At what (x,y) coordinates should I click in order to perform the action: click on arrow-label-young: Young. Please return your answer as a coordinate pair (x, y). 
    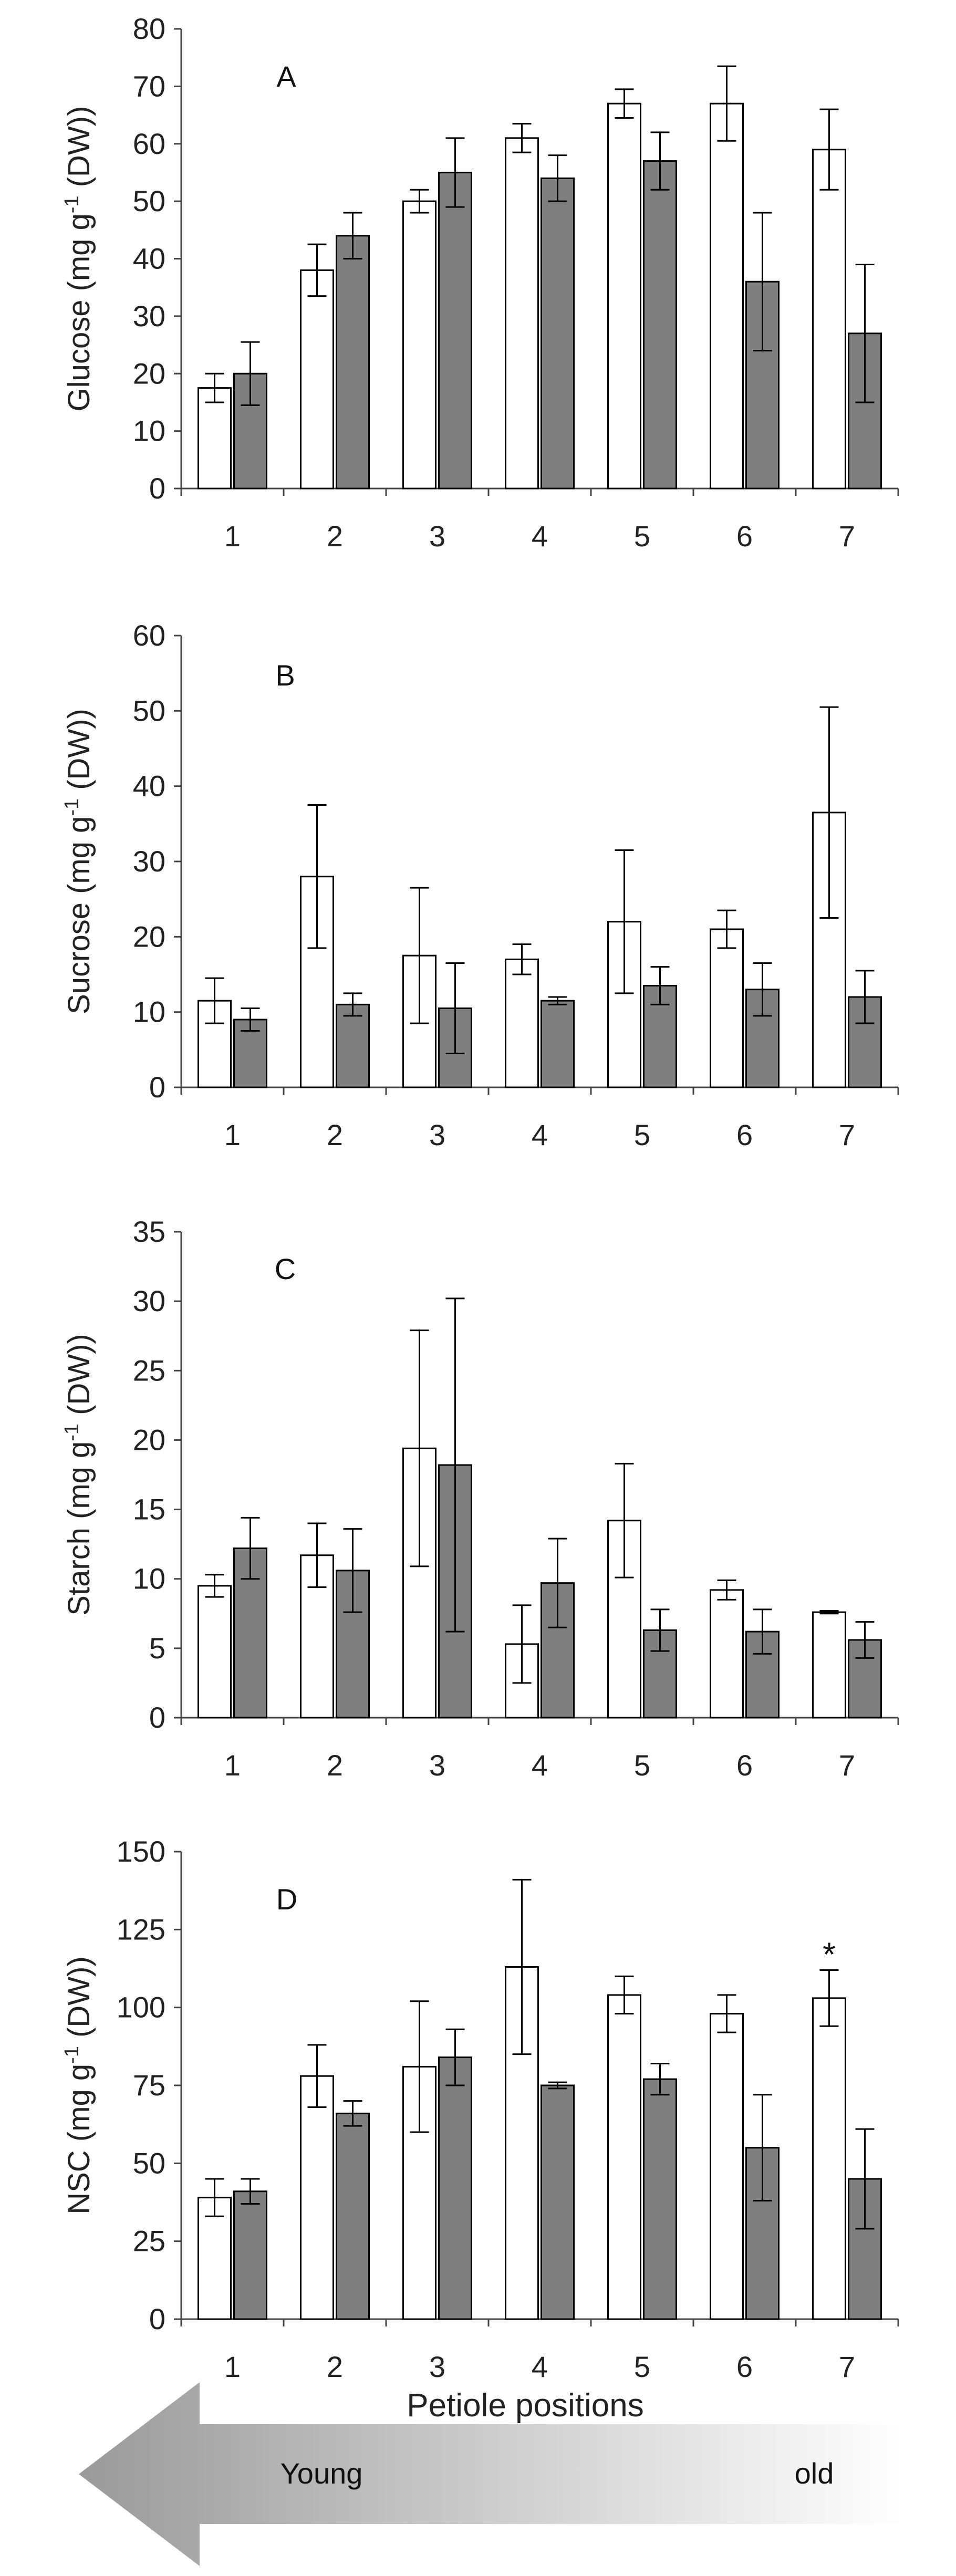
    Looking at the image, I should click on (321, 2473).